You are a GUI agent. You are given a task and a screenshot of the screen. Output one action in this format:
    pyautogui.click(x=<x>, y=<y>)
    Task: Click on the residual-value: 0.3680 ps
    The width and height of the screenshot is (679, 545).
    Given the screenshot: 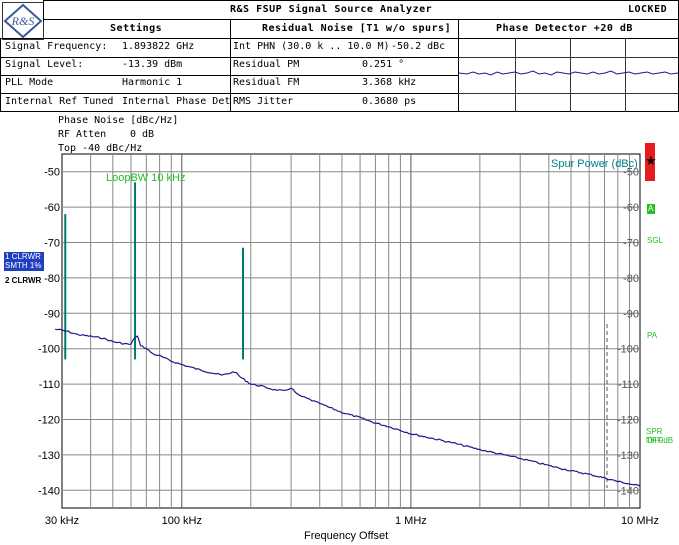 What is the action you would take?
    pyautogui.click(x=389, y=101)
    